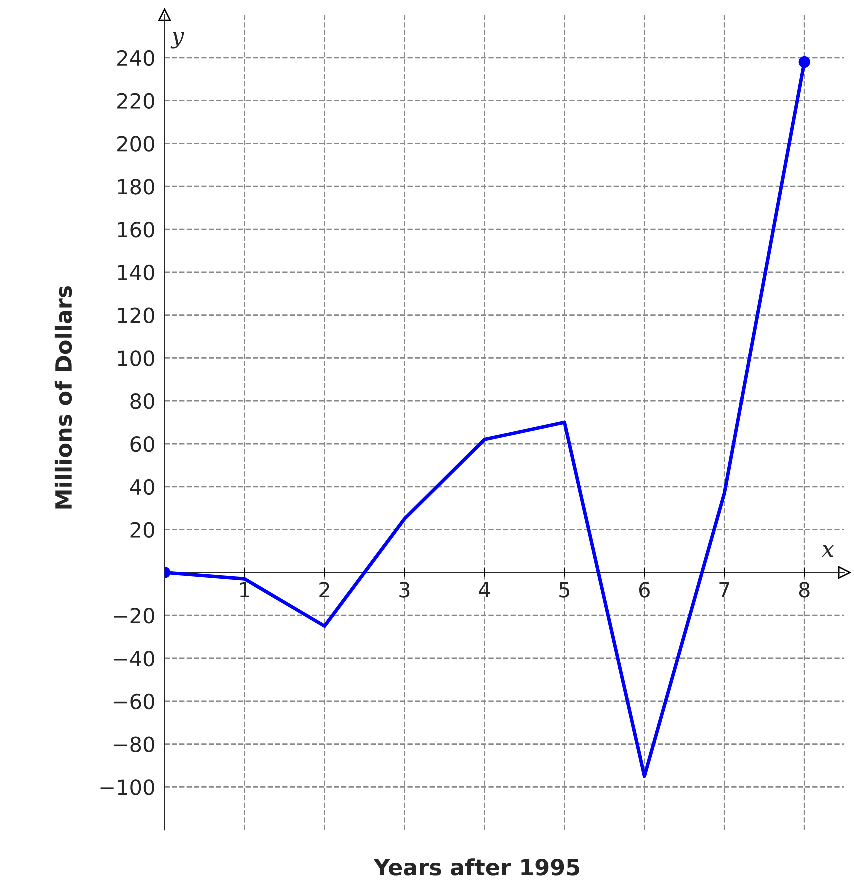 This screenshot has width=854, height=884. I want to click on y-tick-label: −40, so click(134, 658).